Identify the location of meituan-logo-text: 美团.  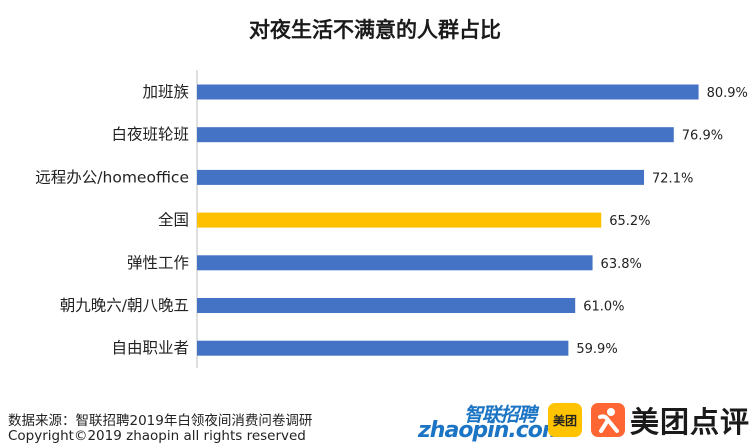
(564, 420).